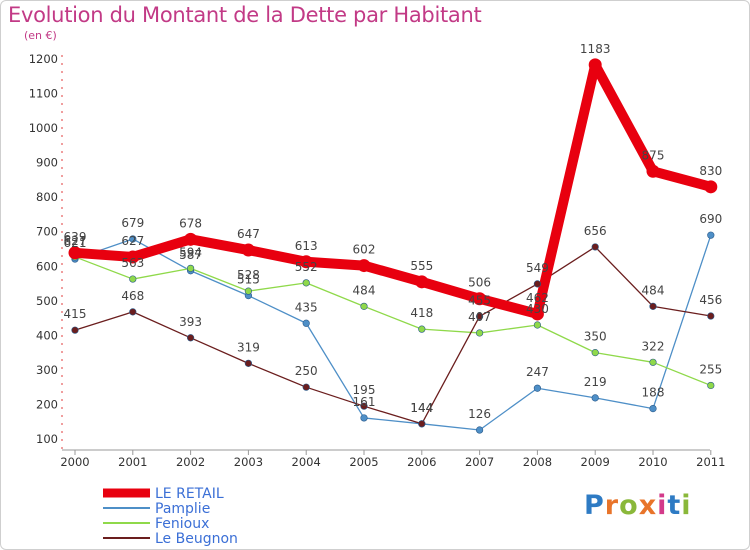 The height and width of the screenshot is (550, 750). What do you see at coordinates (43, 59) in the screenshot?
I see `y-tick-label: 1200` at bounding box center [43, 59].